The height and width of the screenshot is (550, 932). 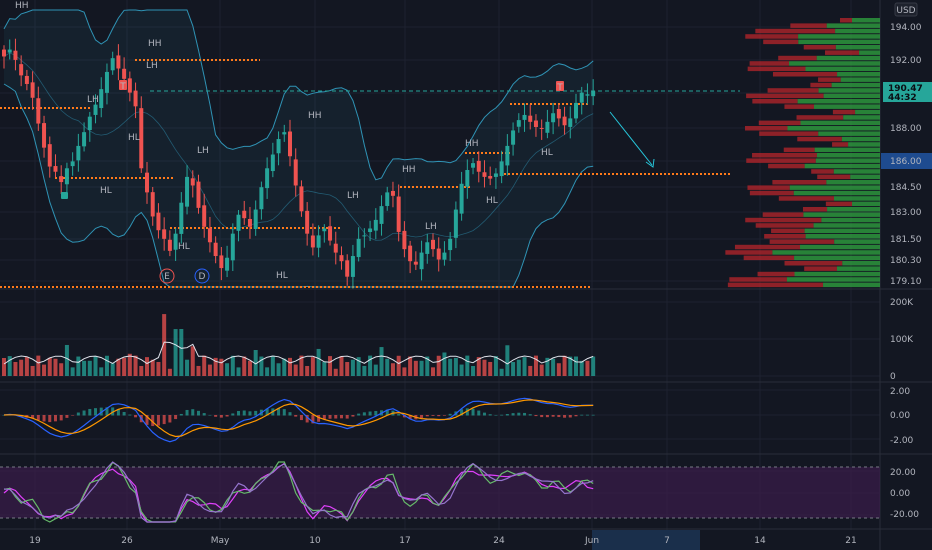 I want to click on time-axis: 19 26 May 10 17 24 Jun 7 14 21, so click(x=443, y=540).